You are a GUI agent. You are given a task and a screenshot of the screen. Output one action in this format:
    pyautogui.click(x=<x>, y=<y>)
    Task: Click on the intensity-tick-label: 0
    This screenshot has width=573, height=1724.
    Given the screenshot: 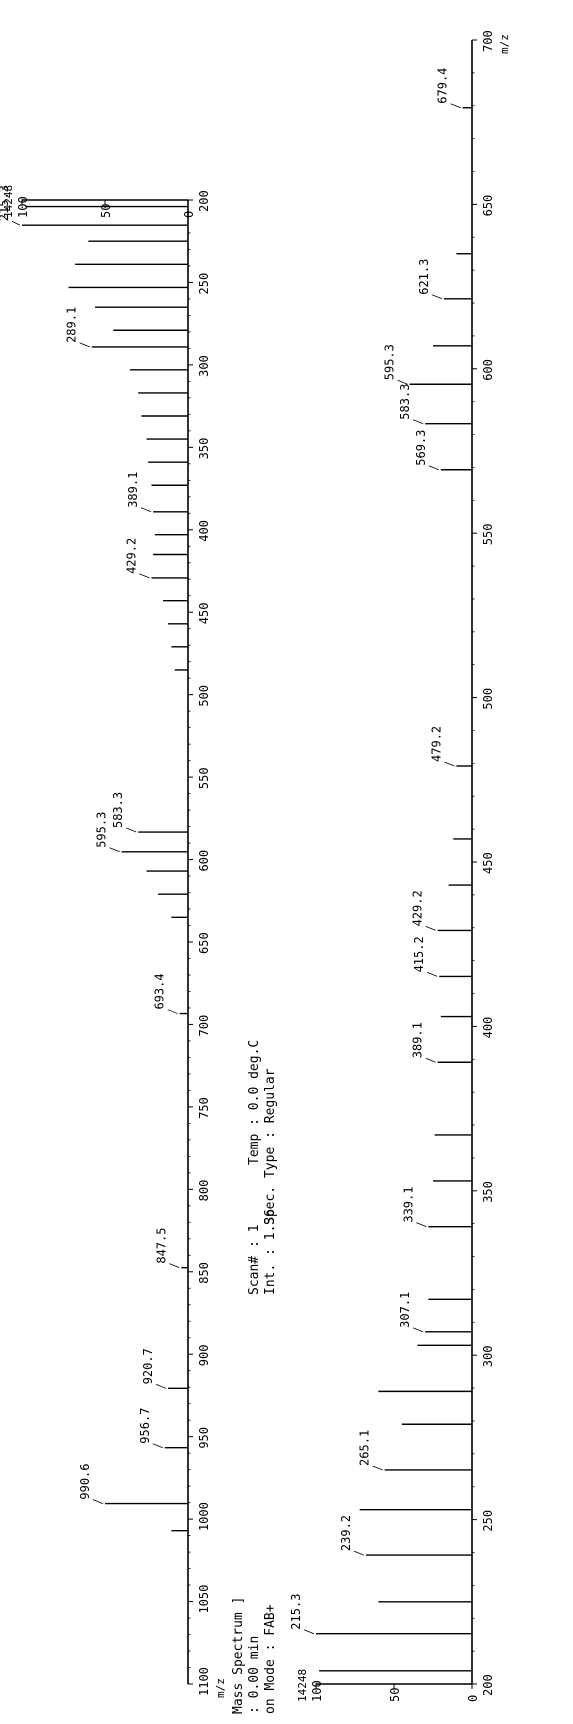 What is the action you would take?
    pyautogui.click(x=189, y=214)
    